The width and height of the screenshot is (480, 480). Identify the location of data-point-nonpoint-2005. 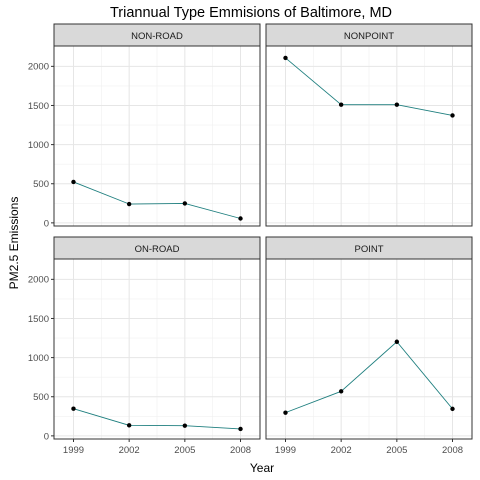
(397, 104).